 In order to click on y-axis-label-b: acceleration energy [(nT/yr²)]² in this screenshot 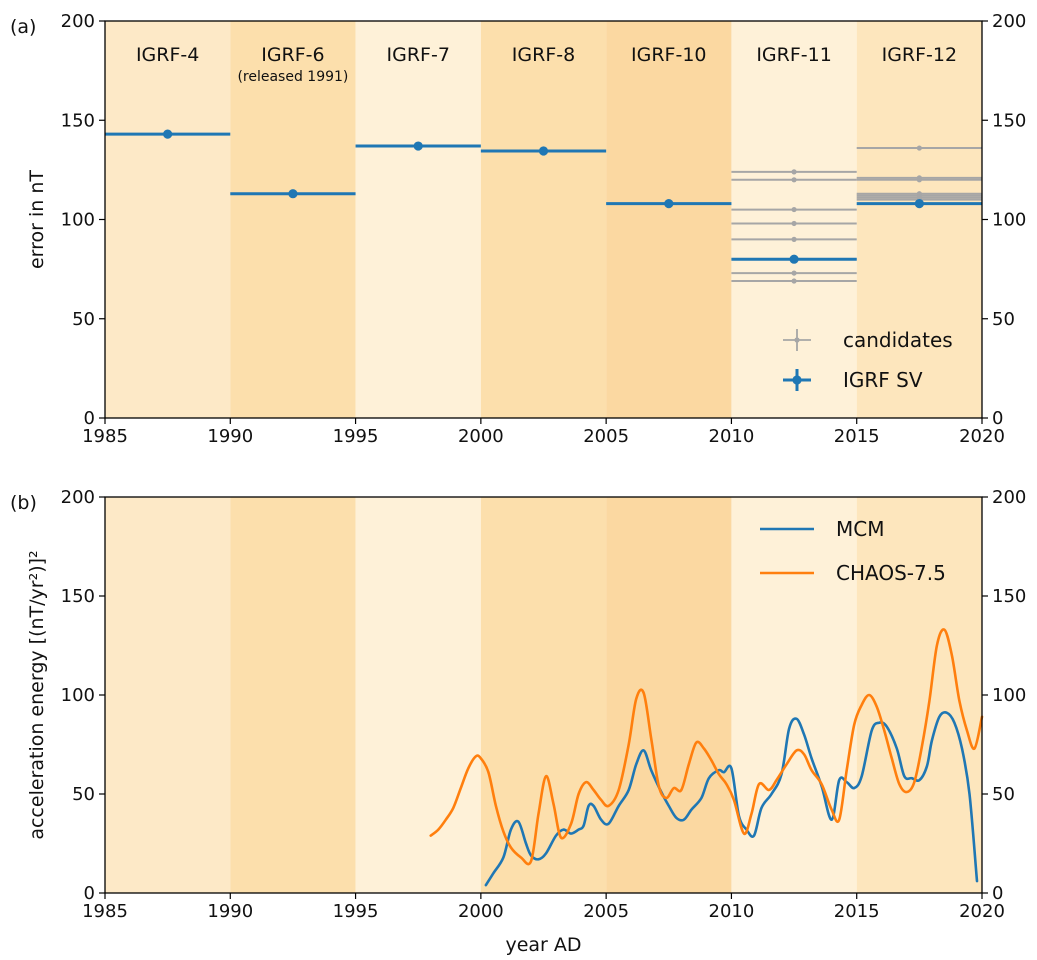, I will do `click(37, 694)`.